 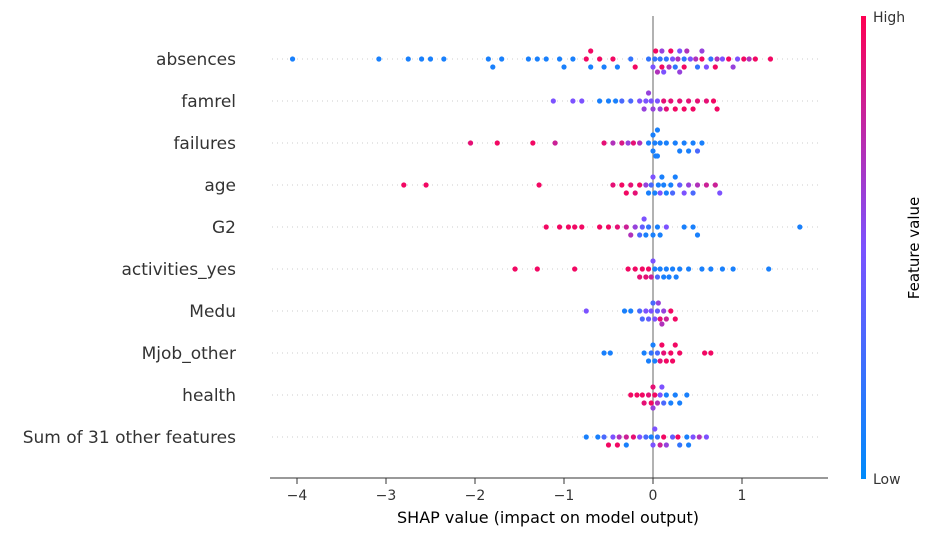 I want to click on feature-label: absences, so click(x=196, y=60).